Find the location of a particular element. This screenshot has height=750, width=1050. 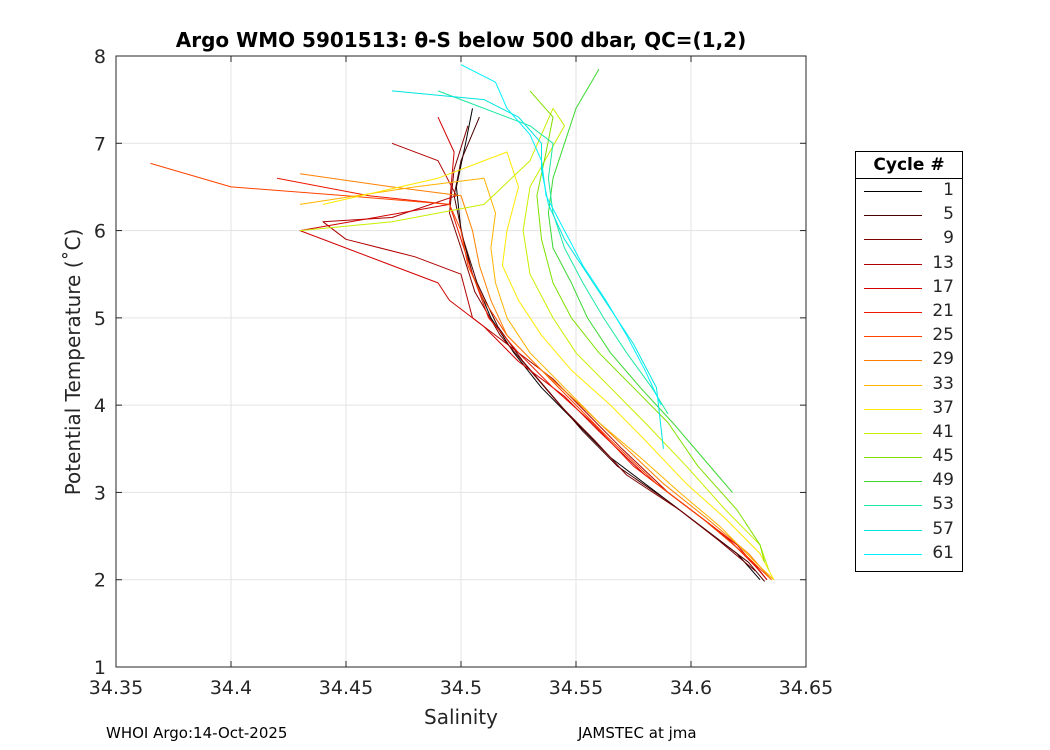

legend-entry-cycle-49: 49 is located at coordinates (909, 481).